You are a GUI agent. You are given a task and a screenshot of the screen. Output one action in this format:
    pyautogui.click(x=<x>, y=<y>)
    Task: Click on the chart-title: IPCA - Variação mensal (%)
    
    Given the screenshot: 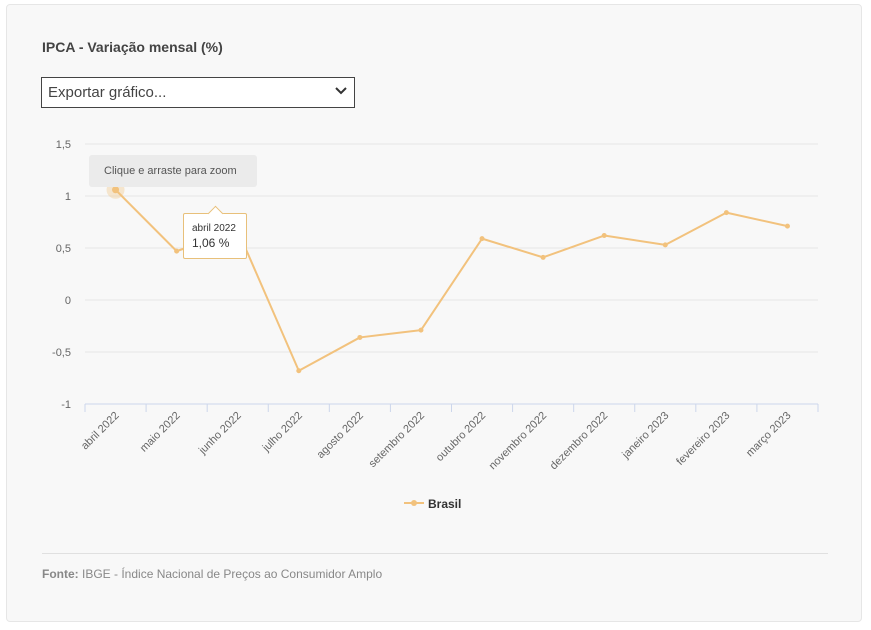 What is the action you would take?
    pyautogui.click(x=132, y=47)
    